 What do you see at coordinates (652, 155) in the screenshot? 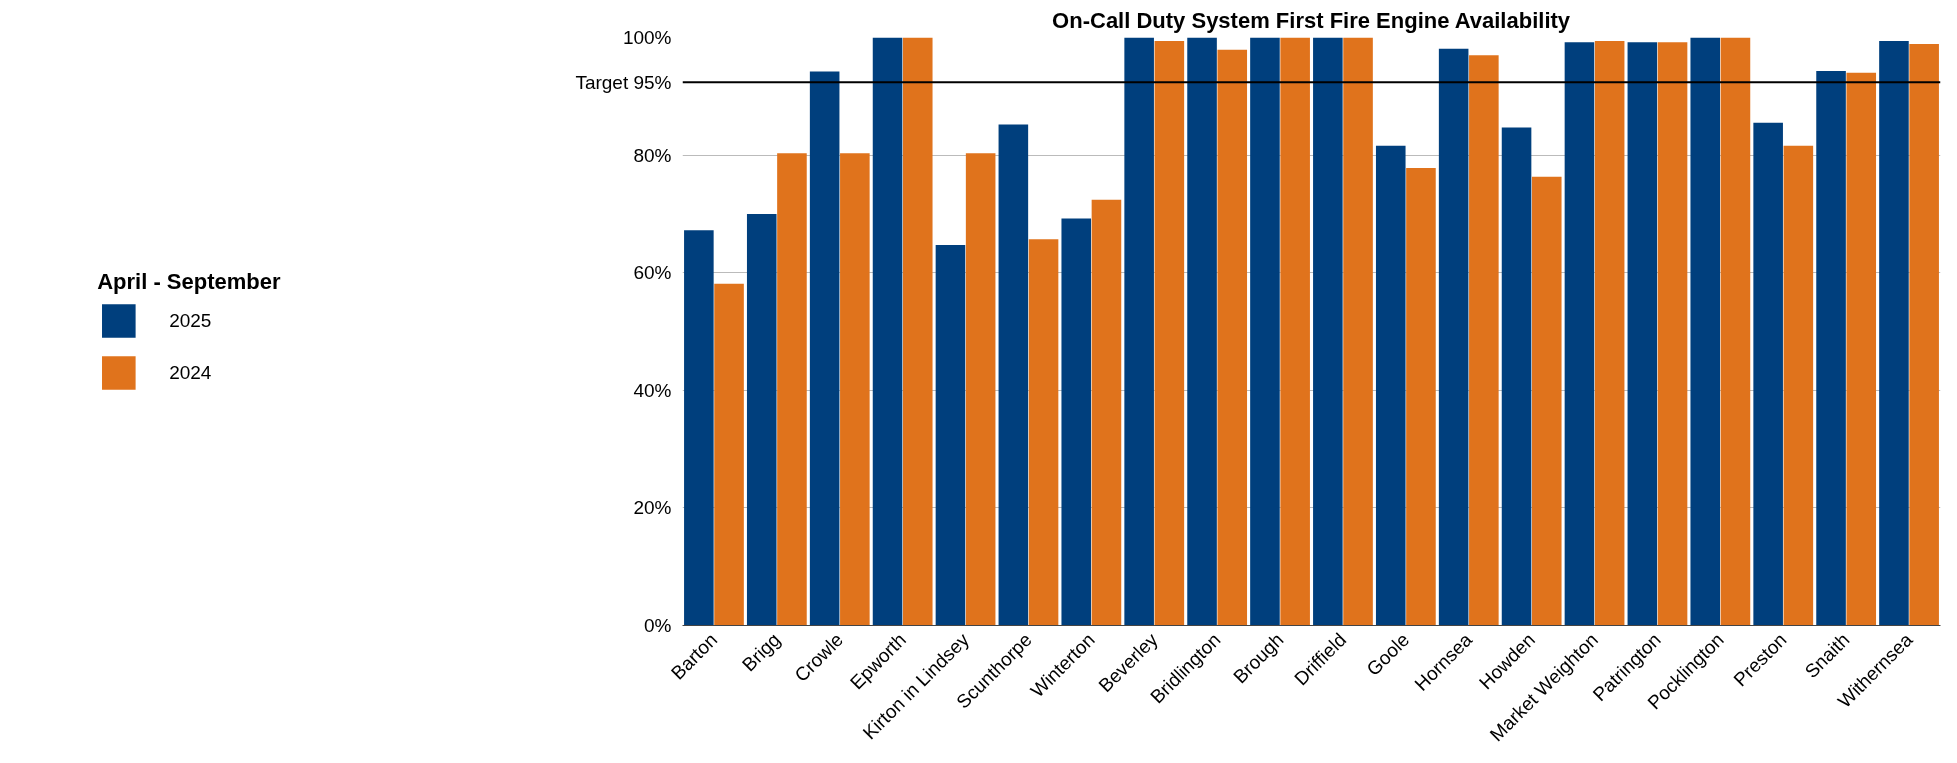
I see `y-tick-label: 80%` at bounding box center [652, 155].